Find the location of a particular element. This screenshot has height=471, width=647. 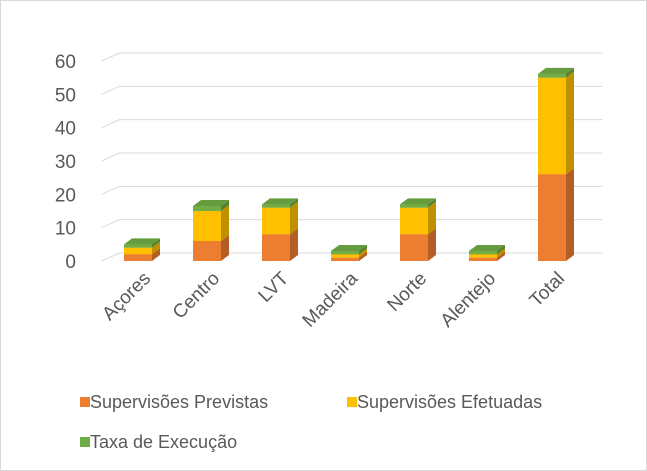

y-tick-label: 20 is located at coordinates (65, 195).